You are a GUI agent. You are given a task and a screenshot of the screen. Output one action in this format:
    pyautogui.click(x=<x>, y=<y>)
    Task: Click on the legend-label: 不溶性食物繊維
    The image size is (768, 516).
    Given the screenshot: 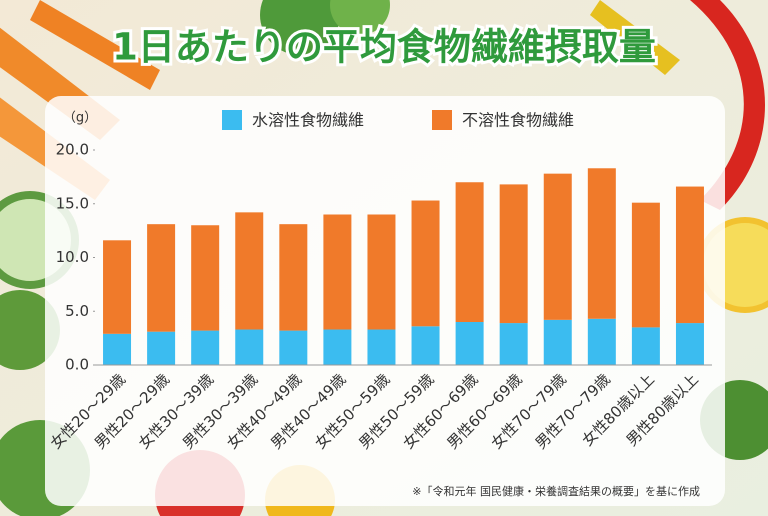 What is the action you would take?
    pyautogui.click(x=518, y=120)
    